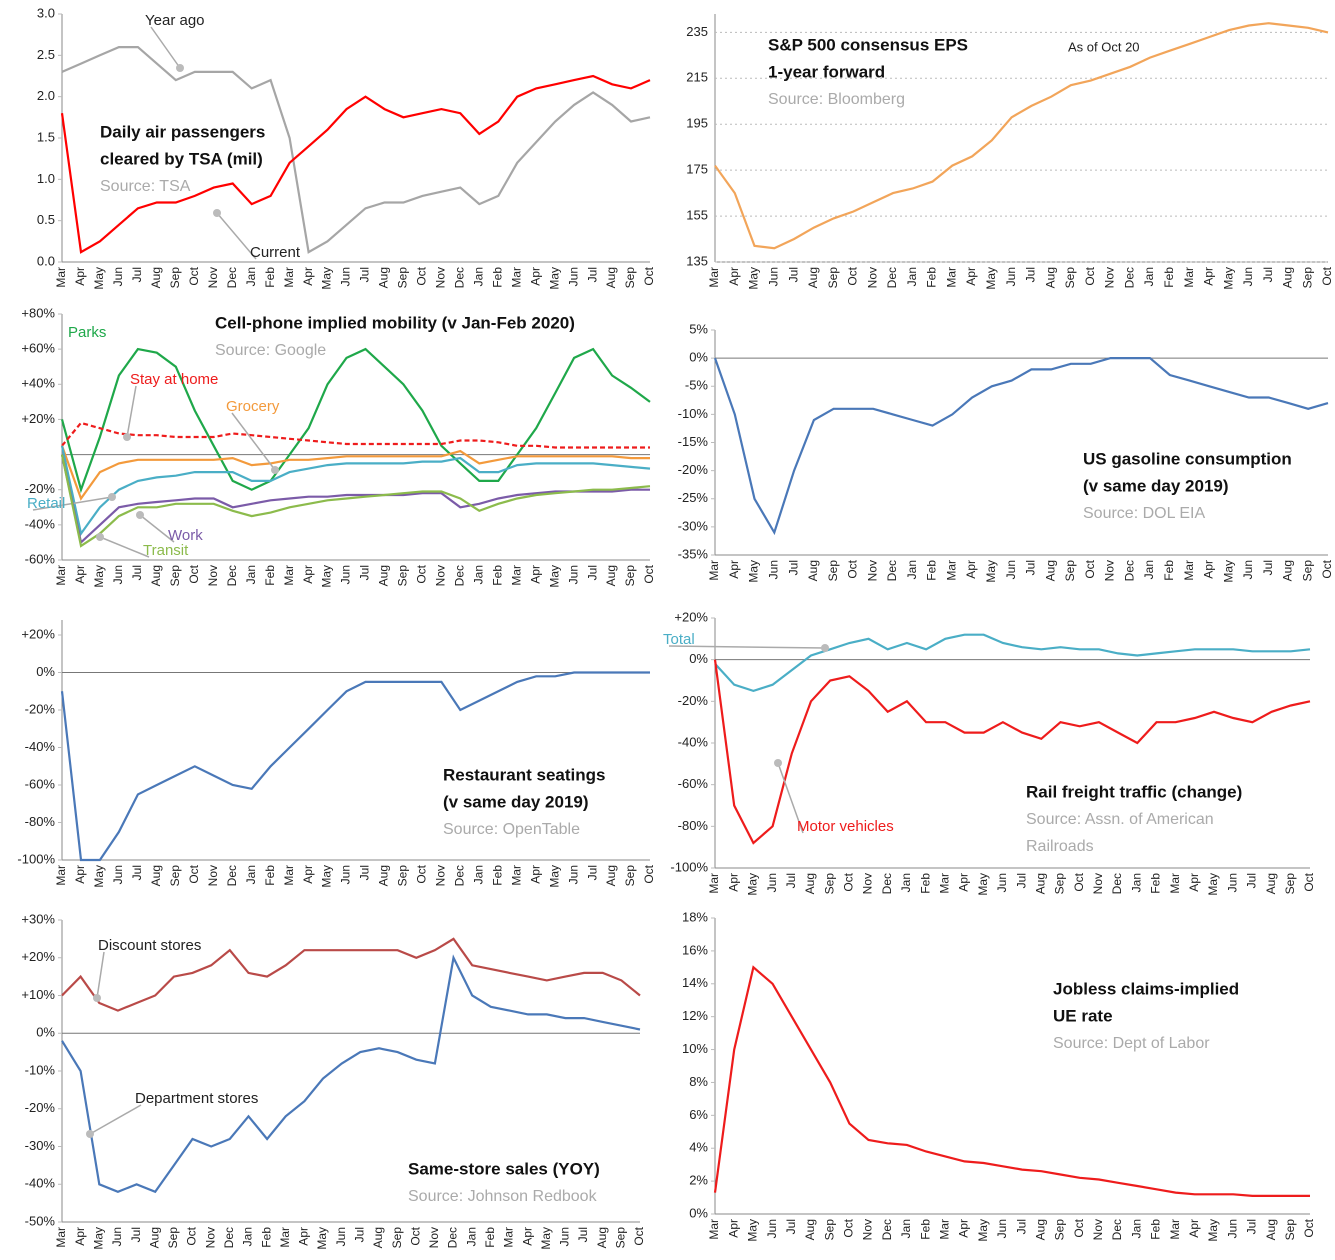 The height and width of the screenshot is (1260, 1335). What do you see at coordinates (38, 918) in the screenshot?
I see `y-tick-label: +30%` at bounding box center [38, 918].